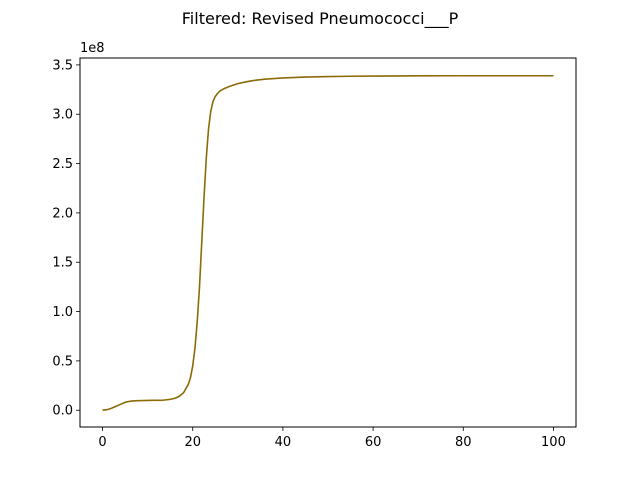  What do you see at coordinates (283, 442) in the screenshot?
I see `x-tick-label: 40` at bounding box center [283, 442].